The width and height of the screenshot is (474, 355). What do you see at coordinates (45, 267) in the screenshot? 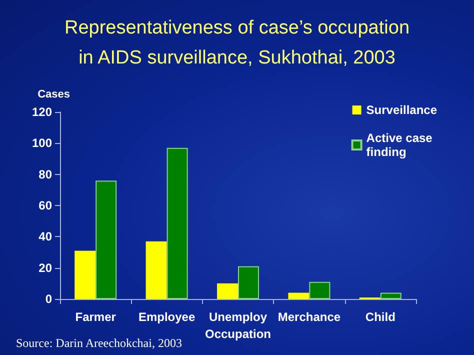
I see `y-tick-label: 20` at bounding box center [45, 267].